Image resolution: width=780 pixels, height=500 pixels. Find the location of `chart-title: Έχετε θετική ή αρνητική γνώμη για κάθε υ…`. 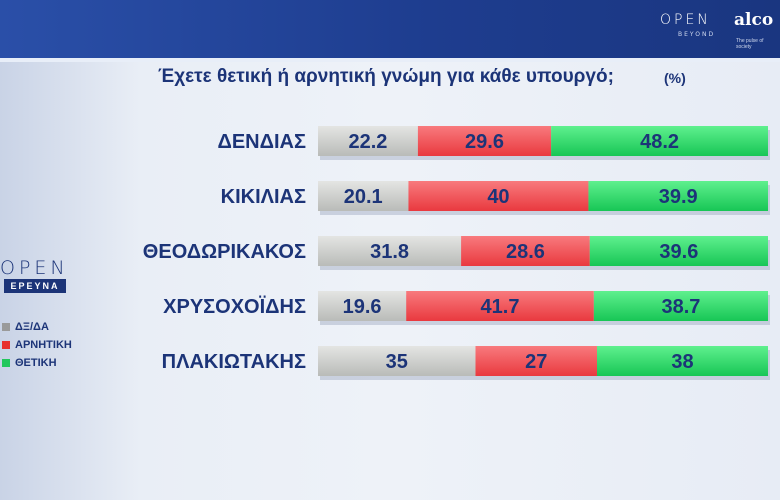

chart-title: Έχετε θετική ή αρνητική γνώμη για κάθε υ… is located at coordinates (386, 76).